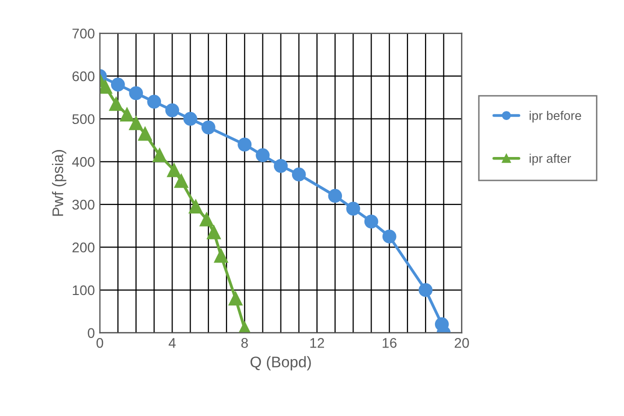 The height and width of the screenshot is (416, 624). I want to click on x-tick-label: 0, so click(100, 343).